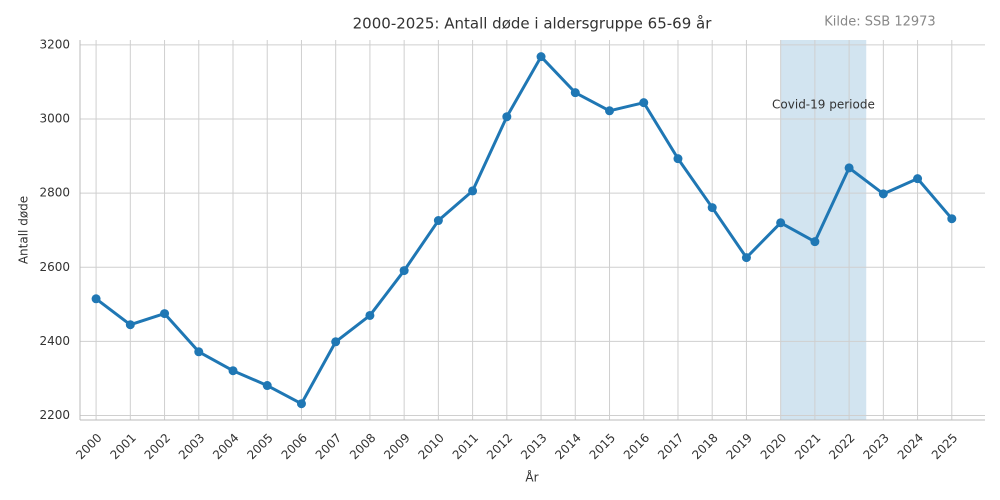  I want to click on x-tick-label: 2015, so click(602, 446).